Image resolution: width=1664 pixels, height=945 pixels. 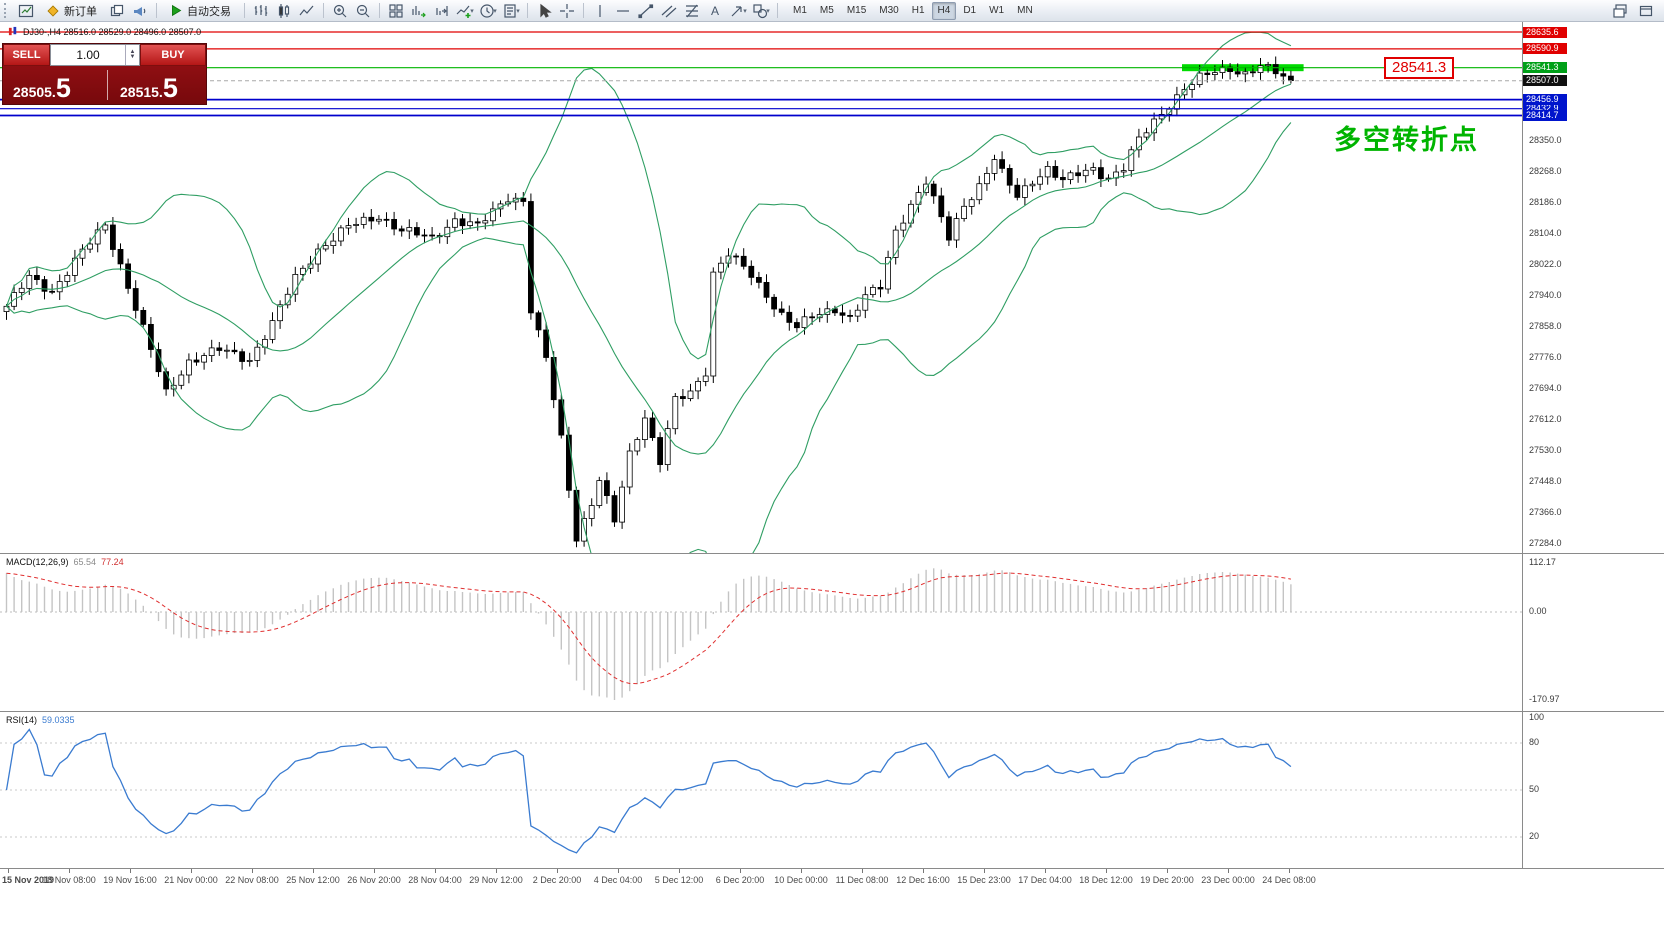 What do you see at coordinates (1045, 880) in the screenshot?
I see `time-axis-label: 17 Dec 04:00` at bounding box center [1045, 880].